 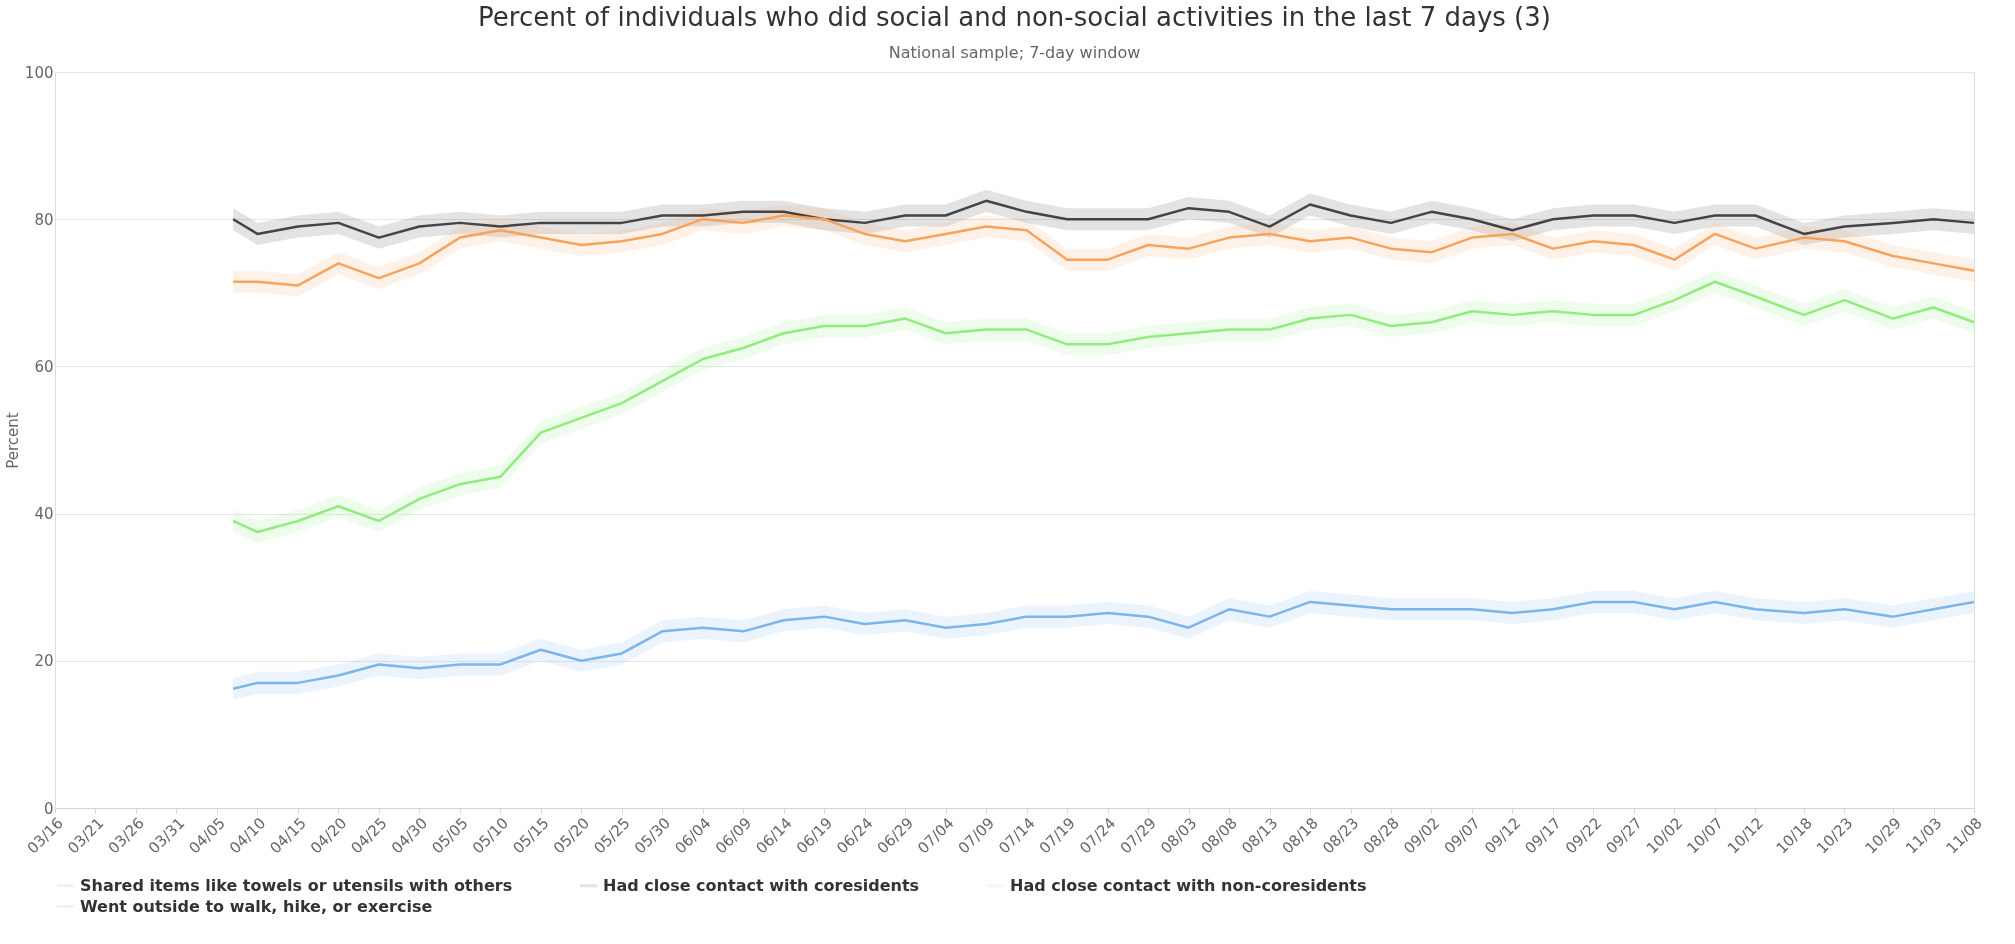 What do you see at coordinates (12, 440) in the screenshot?
I see `y-axis-title: Percent` at bounding box center [12, 440].